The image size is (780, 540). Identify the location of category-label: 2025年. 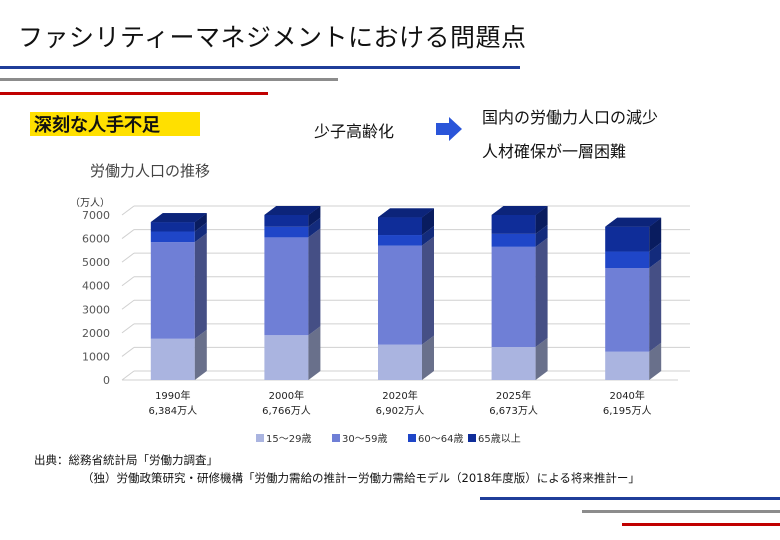
(513, 395).